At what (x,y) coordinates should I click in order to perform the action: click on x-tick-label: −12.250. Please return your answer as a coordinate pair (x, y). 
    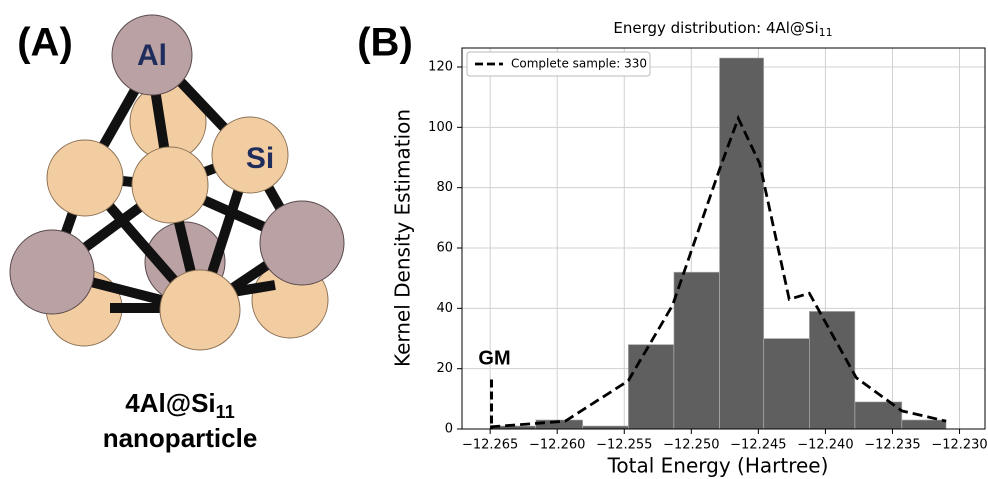
    Looking at the image, I should click on (691, 445).